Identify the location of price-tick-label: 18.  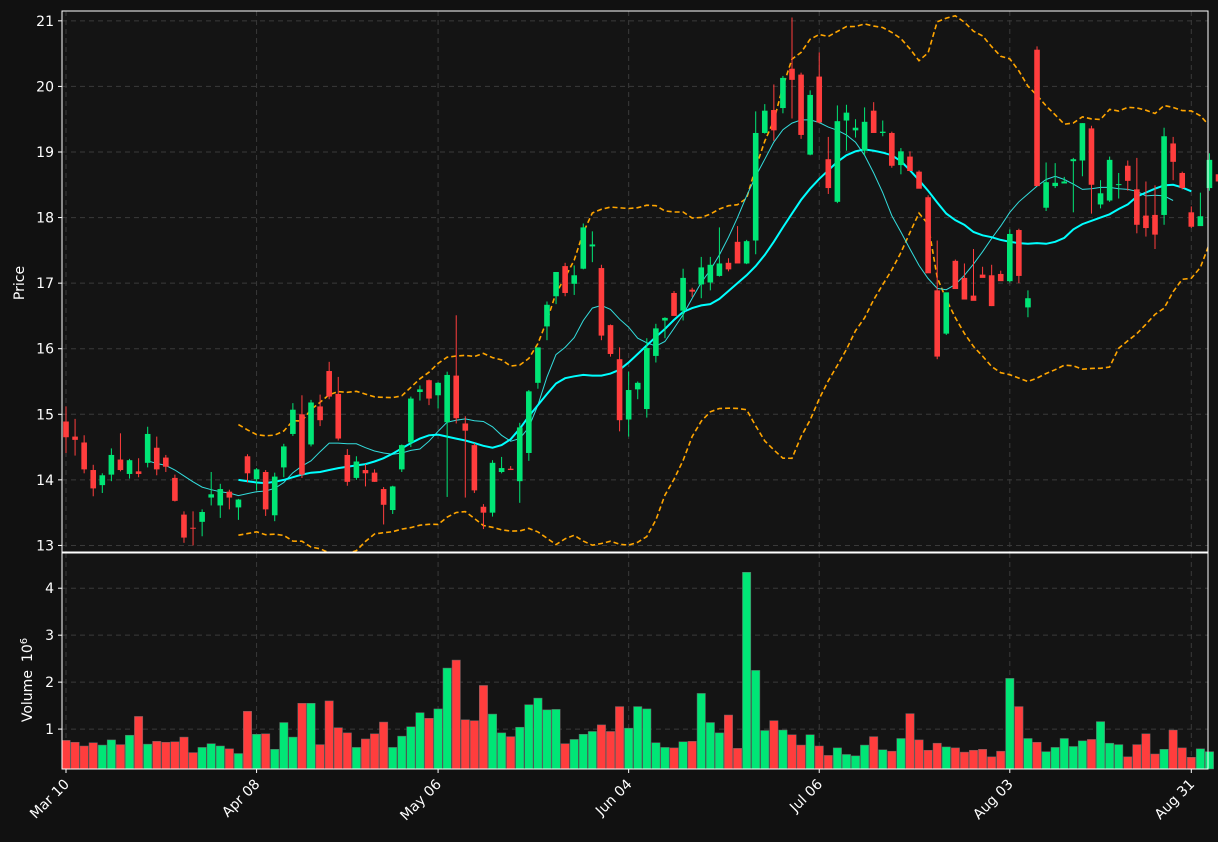
(45, 219).